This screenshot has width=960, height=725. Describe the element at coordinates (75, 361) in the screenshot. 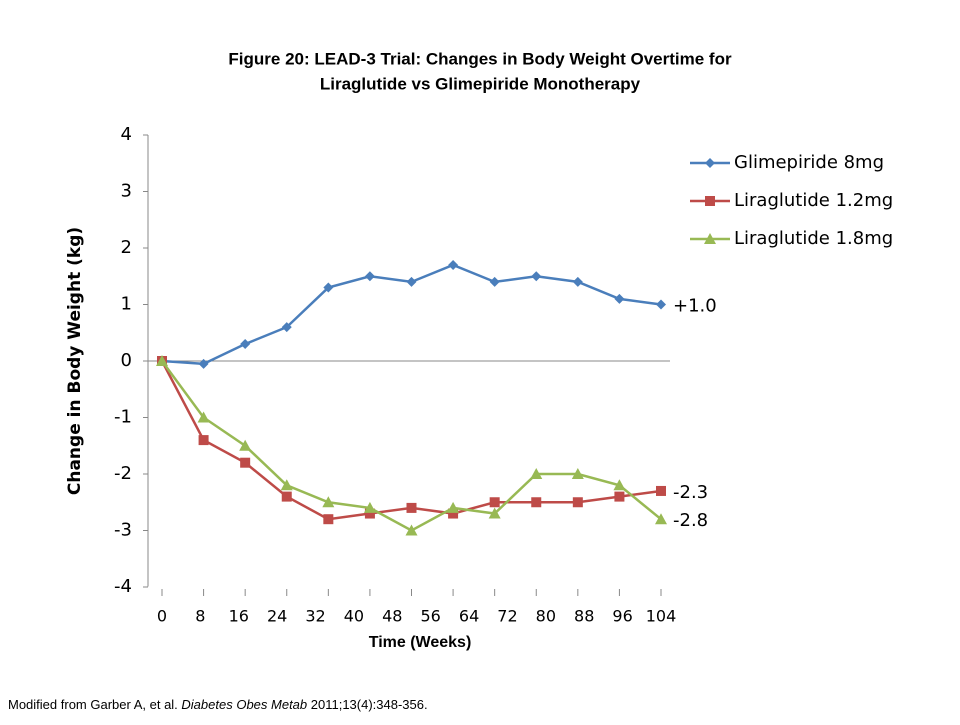

I see `y-axis-label: Change in Body Weight (kg)` at that location.